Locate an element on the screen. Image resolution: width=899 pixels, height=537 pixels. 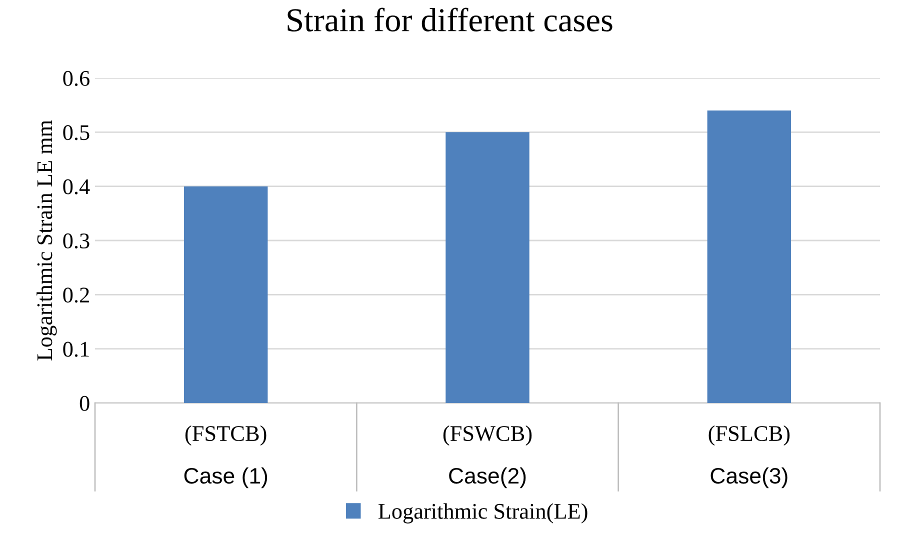
y-tick-label: 0.4 is located at coordinates (76, 186).